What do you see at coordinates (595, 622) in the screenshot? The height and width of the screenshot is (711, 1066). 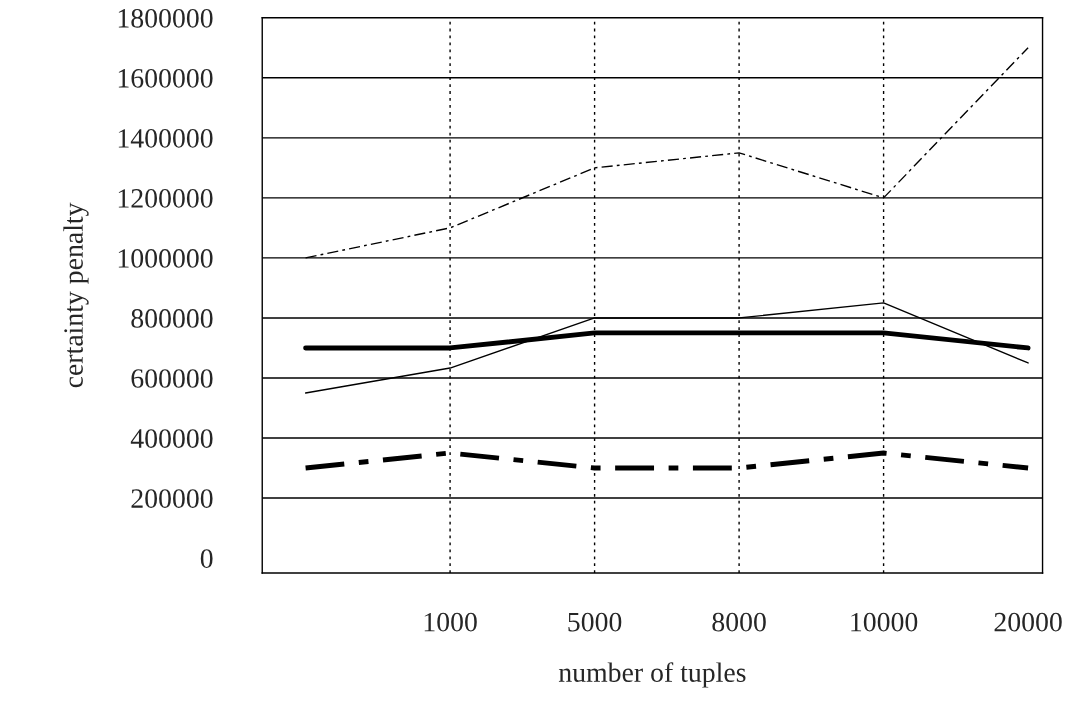 I see `x-tick-label: 5000` at bounding box center [595, 622].